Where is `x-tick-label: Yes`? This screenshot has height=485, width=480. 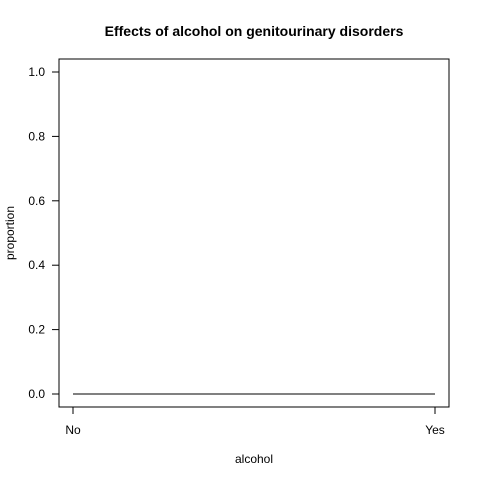
x-tick-label: Yes is located at coordinates (435, 430).